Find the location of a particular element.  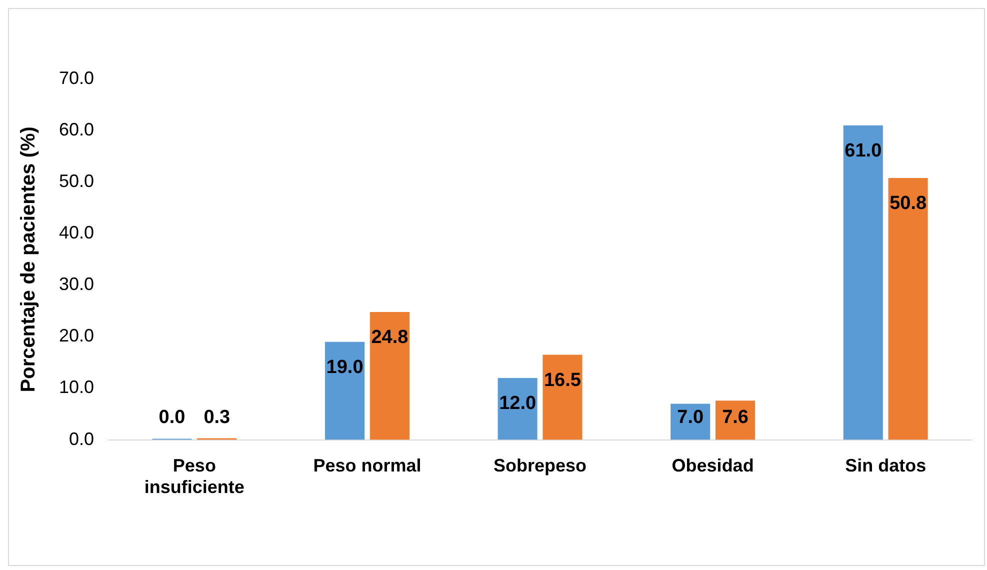

y-tick-label: 50.0 is located at coordinates (76, 181).